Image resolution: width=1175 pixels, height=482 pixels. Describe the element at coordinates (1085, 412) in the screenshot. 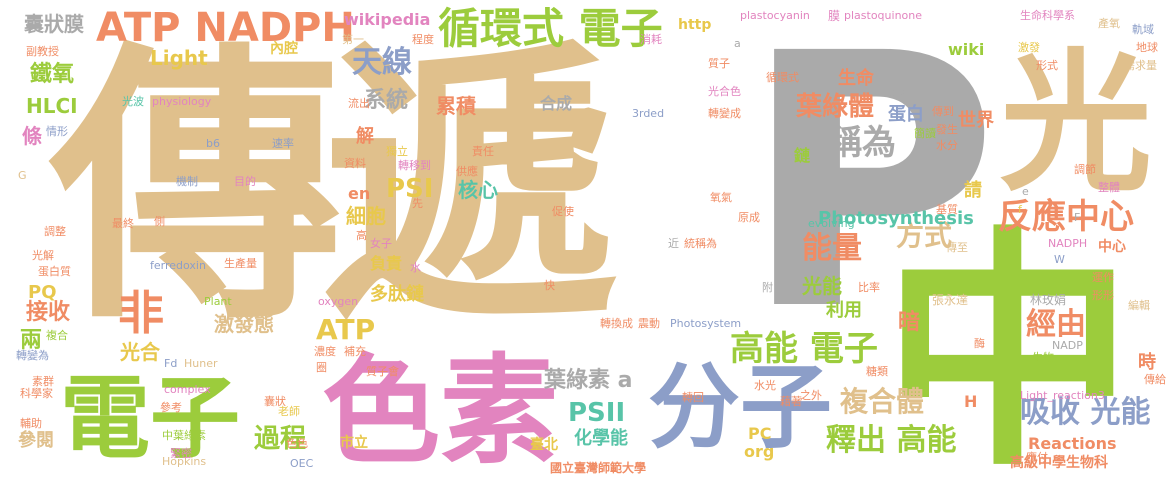

I see `word: 吸收 光能` at that location.